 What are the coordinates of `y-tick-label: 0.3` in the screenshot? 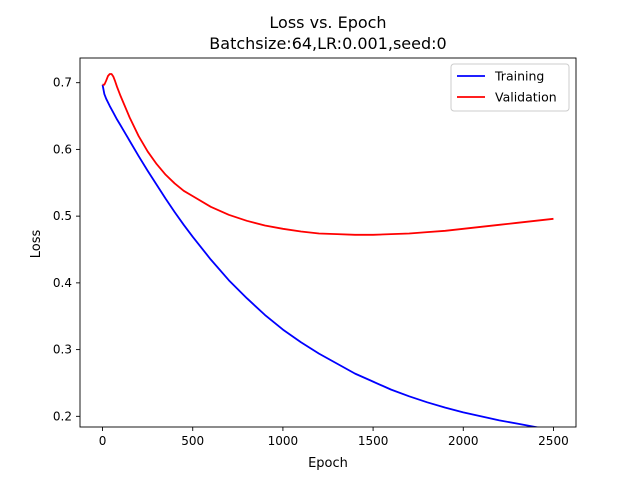 It's located at (62, 350).